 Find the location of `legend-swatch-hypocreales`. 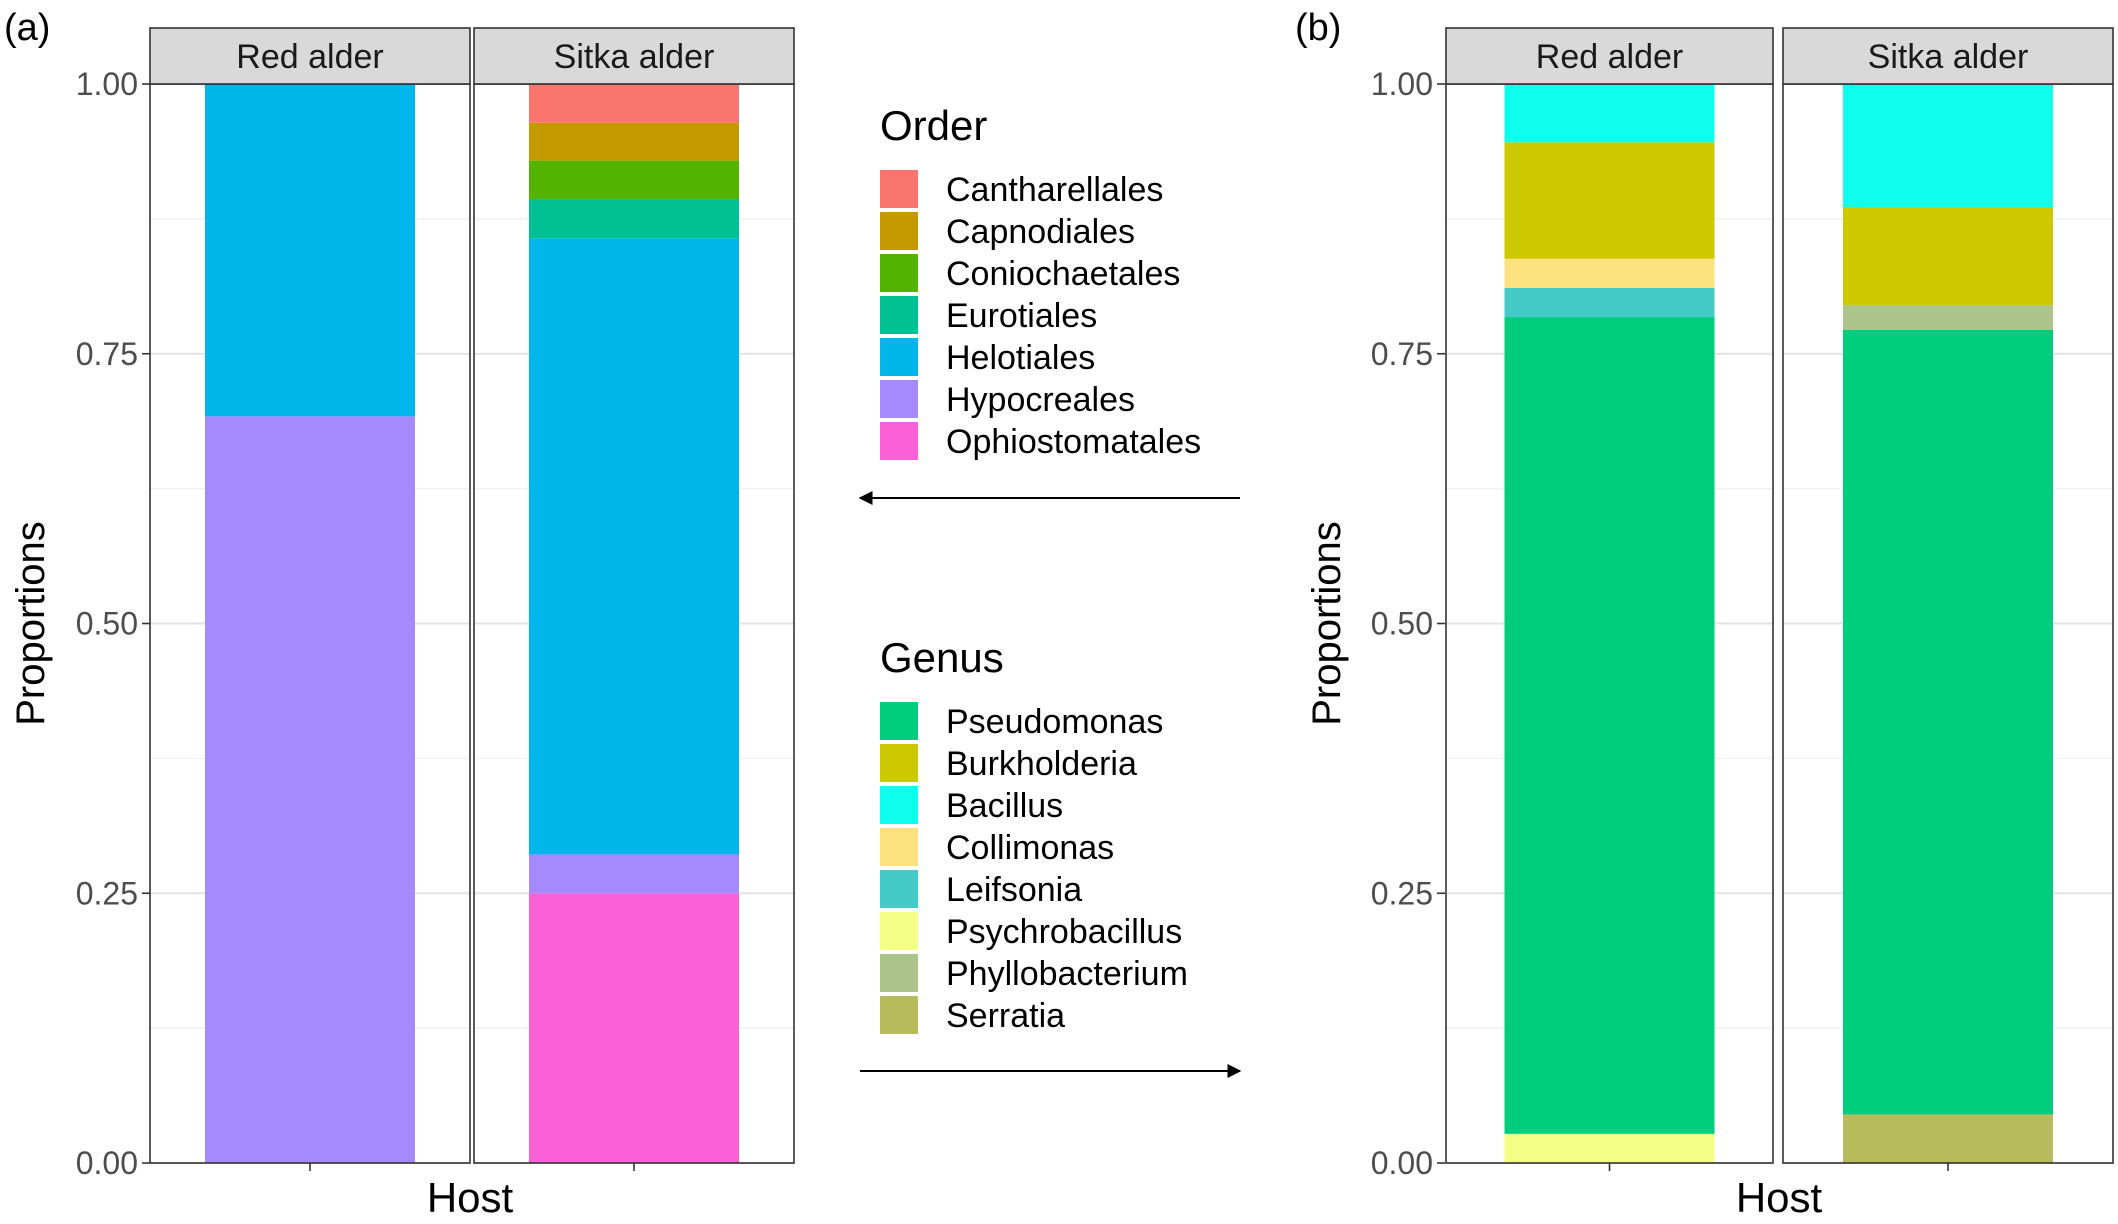

legend-swatch-hypocreales is located at coordinates (899, 399).